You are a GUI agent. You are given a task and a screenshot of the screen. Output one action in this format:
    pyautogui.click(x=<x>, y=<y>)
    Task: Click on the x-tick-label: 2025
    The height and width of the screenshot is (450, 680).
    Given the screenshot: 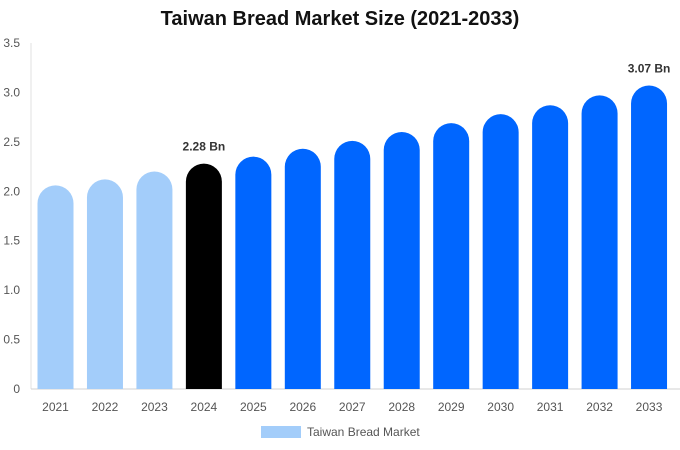 What is the action you would take?
    pyautogui.click(x=253, y=407)
    